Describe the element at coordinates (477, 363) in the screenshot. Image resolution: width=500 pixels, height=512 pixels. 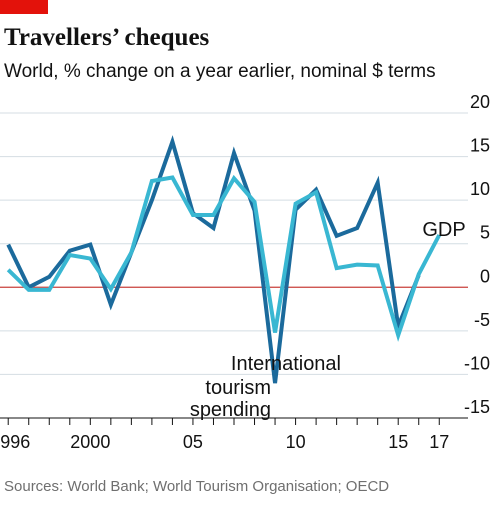
I see `y-tick-label: -10` at that location.